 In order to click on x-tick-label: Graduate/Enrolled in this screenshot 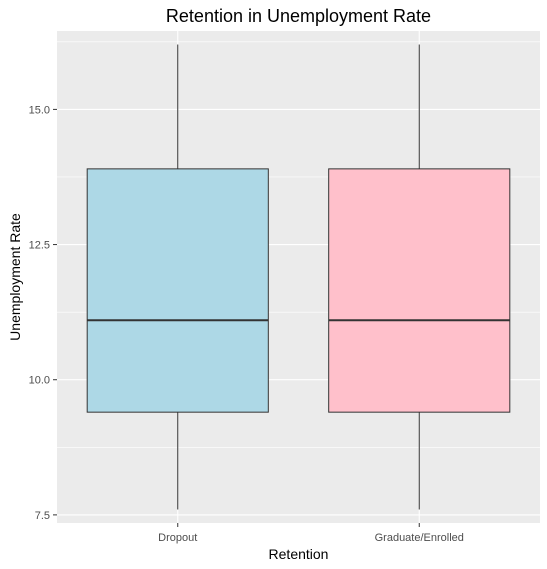, I will do `click(419, 538)`.